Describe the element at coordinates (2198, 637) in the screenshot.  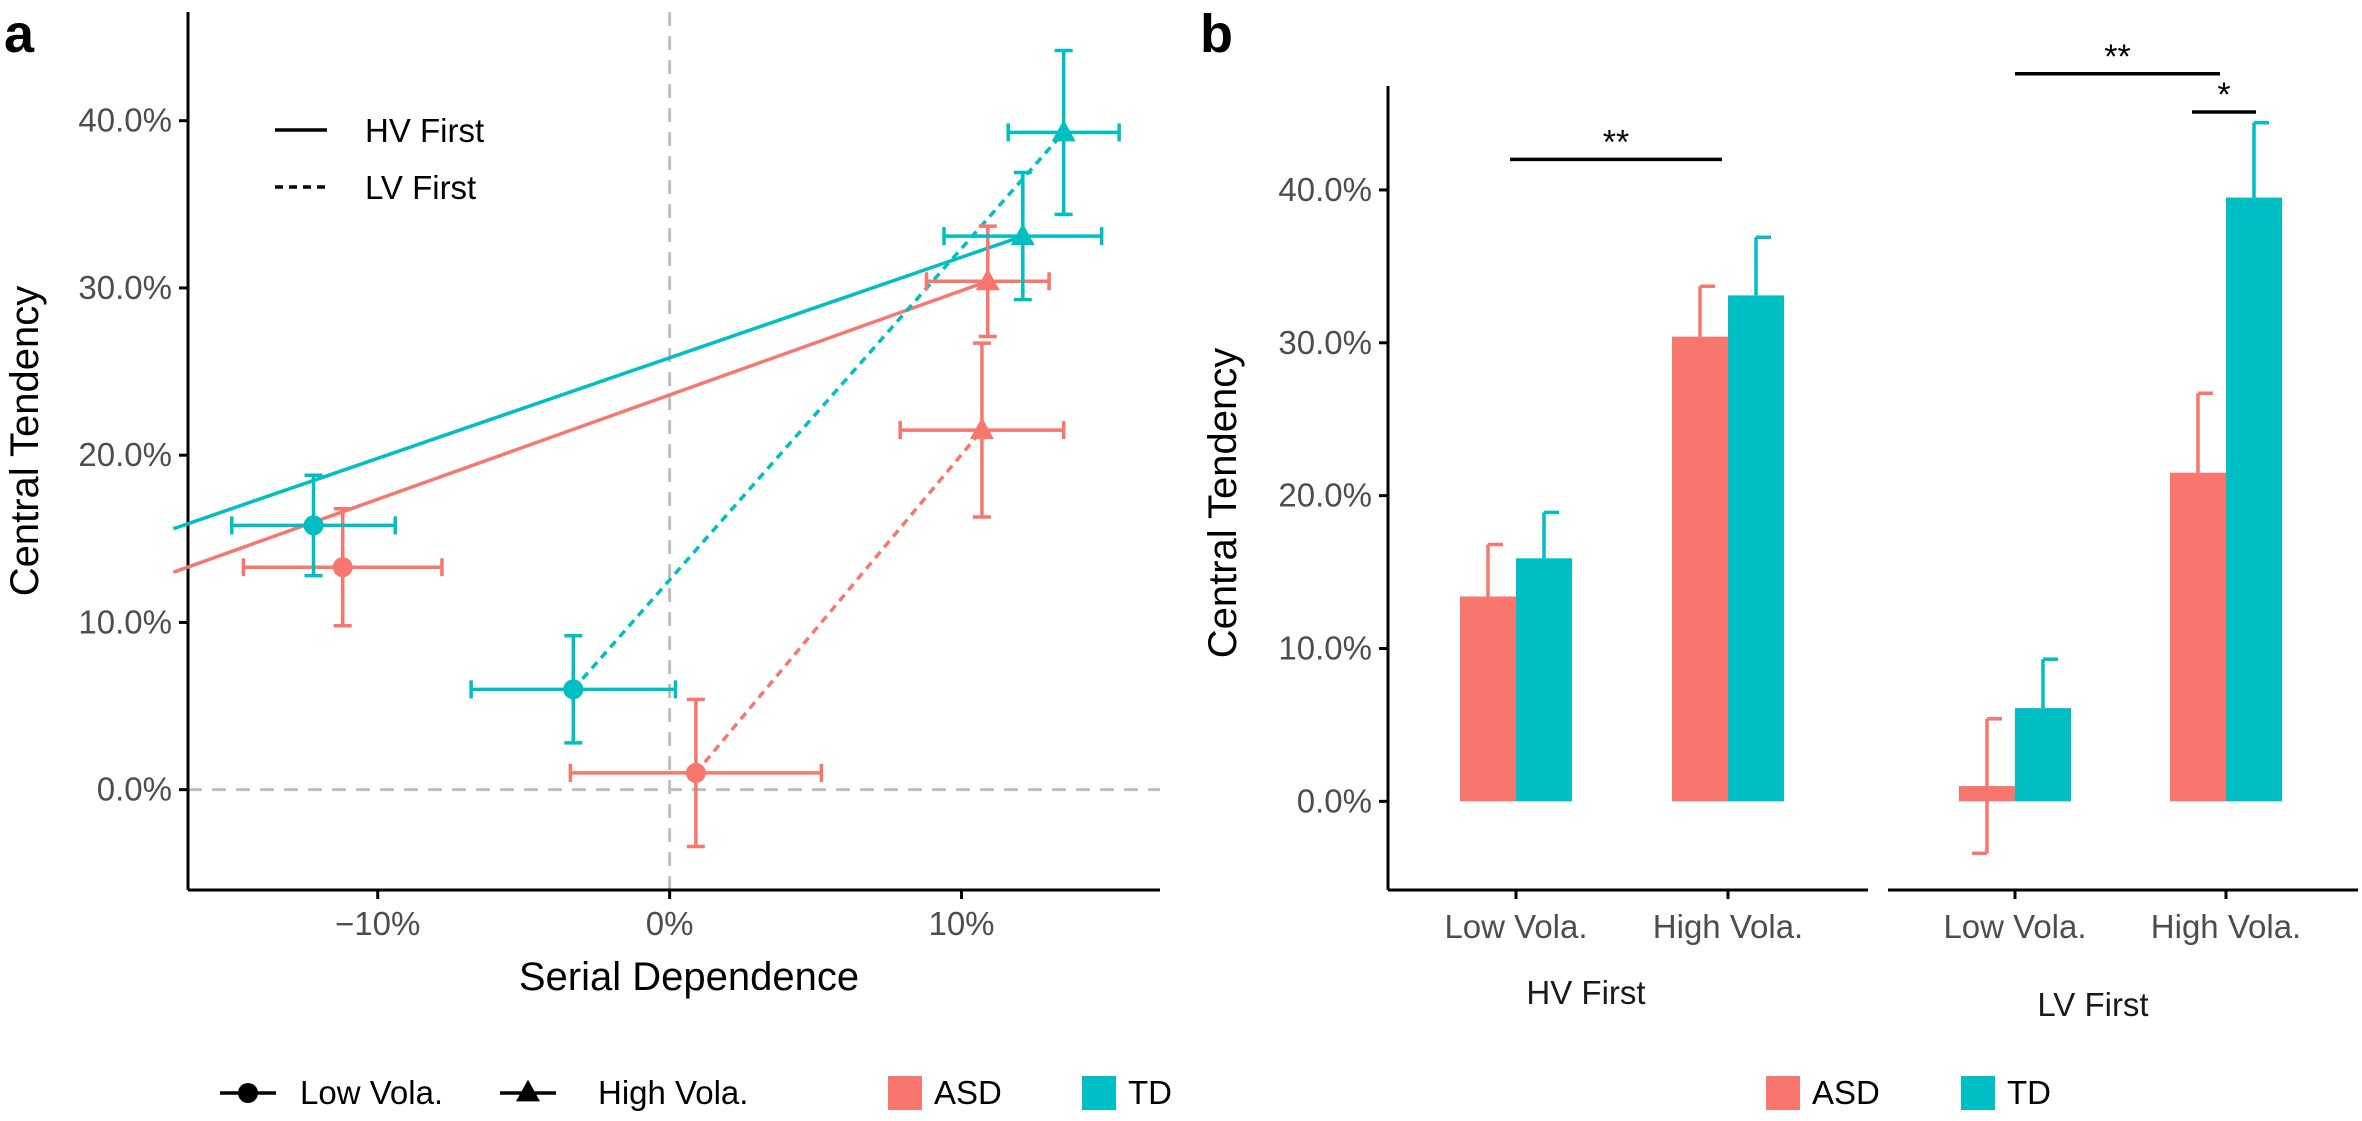
I see `bar-lv-first-high-vola-asd` at that location.